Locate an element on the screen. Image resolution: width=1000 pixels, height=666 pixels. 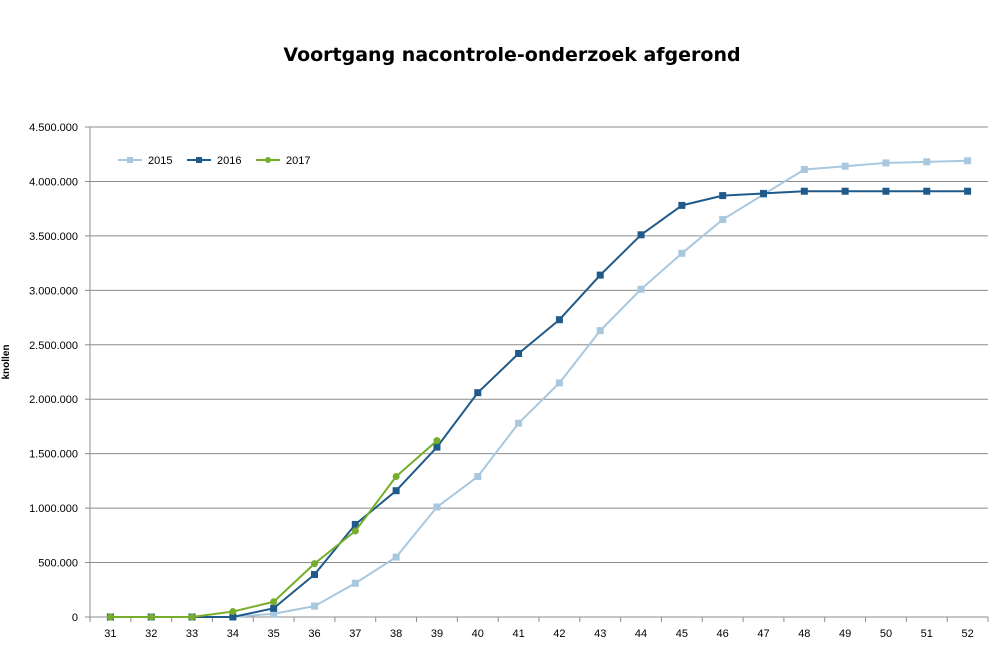
y-tick-label: 1.000.000 is located at coordinates (53, 509).